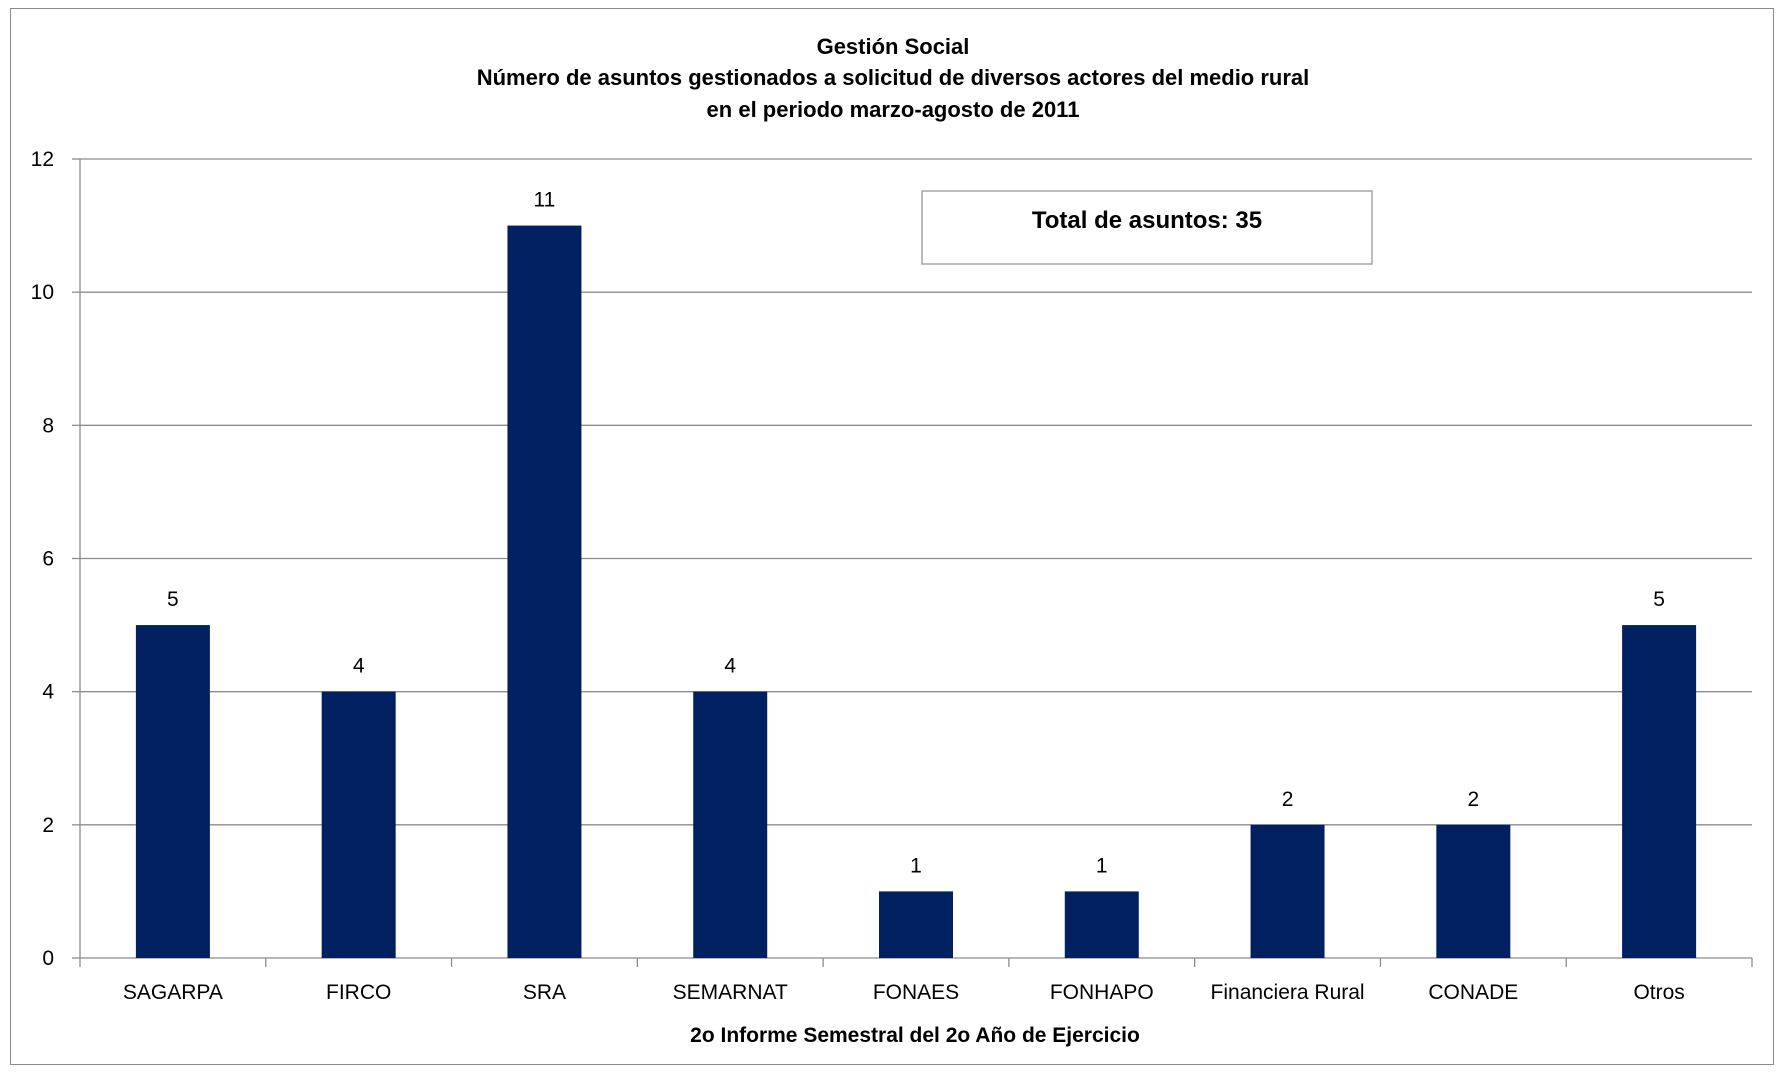 This screenshot has height=1076, width=1786. I want to click on category-label: CONADE, so click(1473, 992).